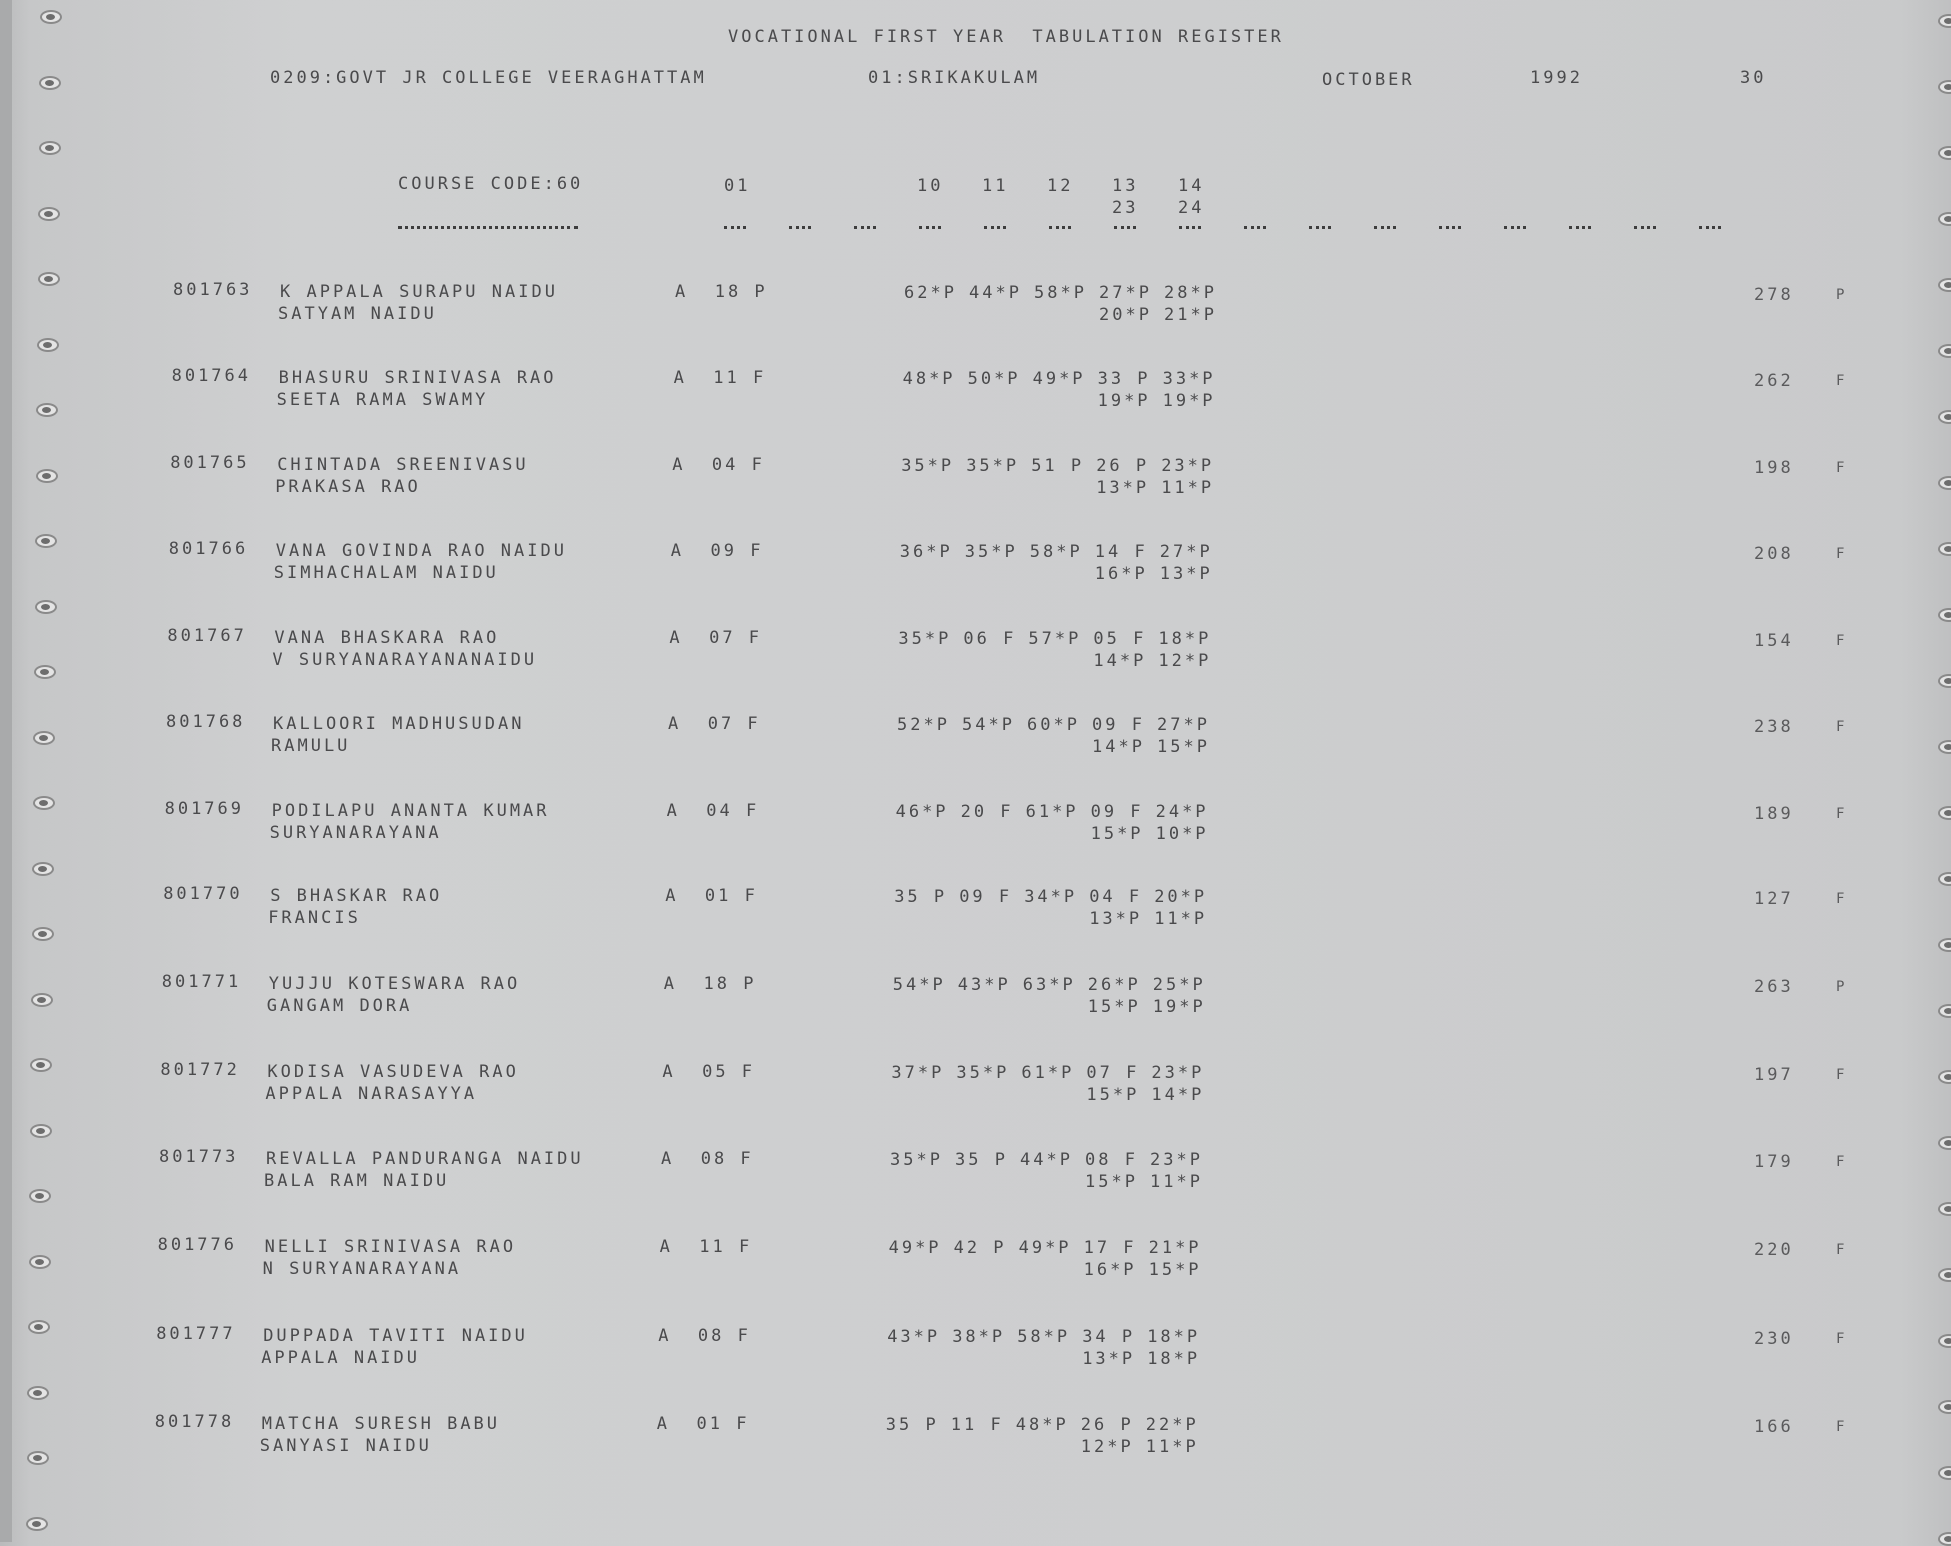 The image size is (1951, 1546). What do you see at coordinates (995, 293) in the screenshot?
I see `subject-mark: 44*P` at bounding box center [995, 293].